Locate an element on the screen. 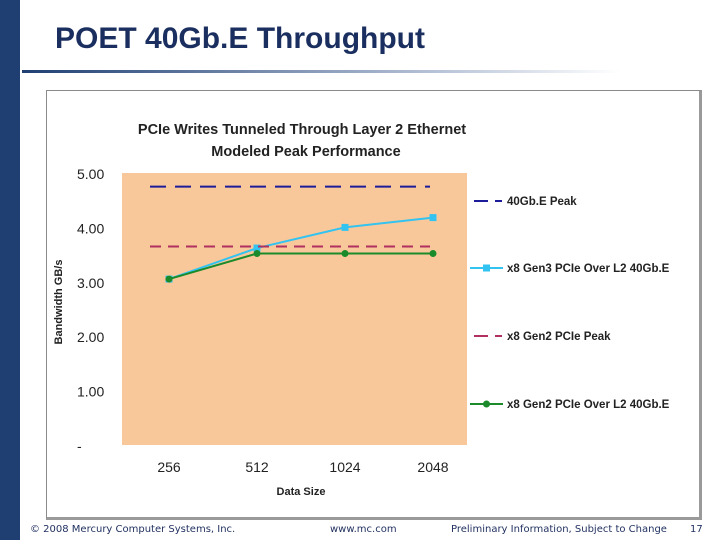  x-tick-label: 1024 is located at coordinates (344, 467).